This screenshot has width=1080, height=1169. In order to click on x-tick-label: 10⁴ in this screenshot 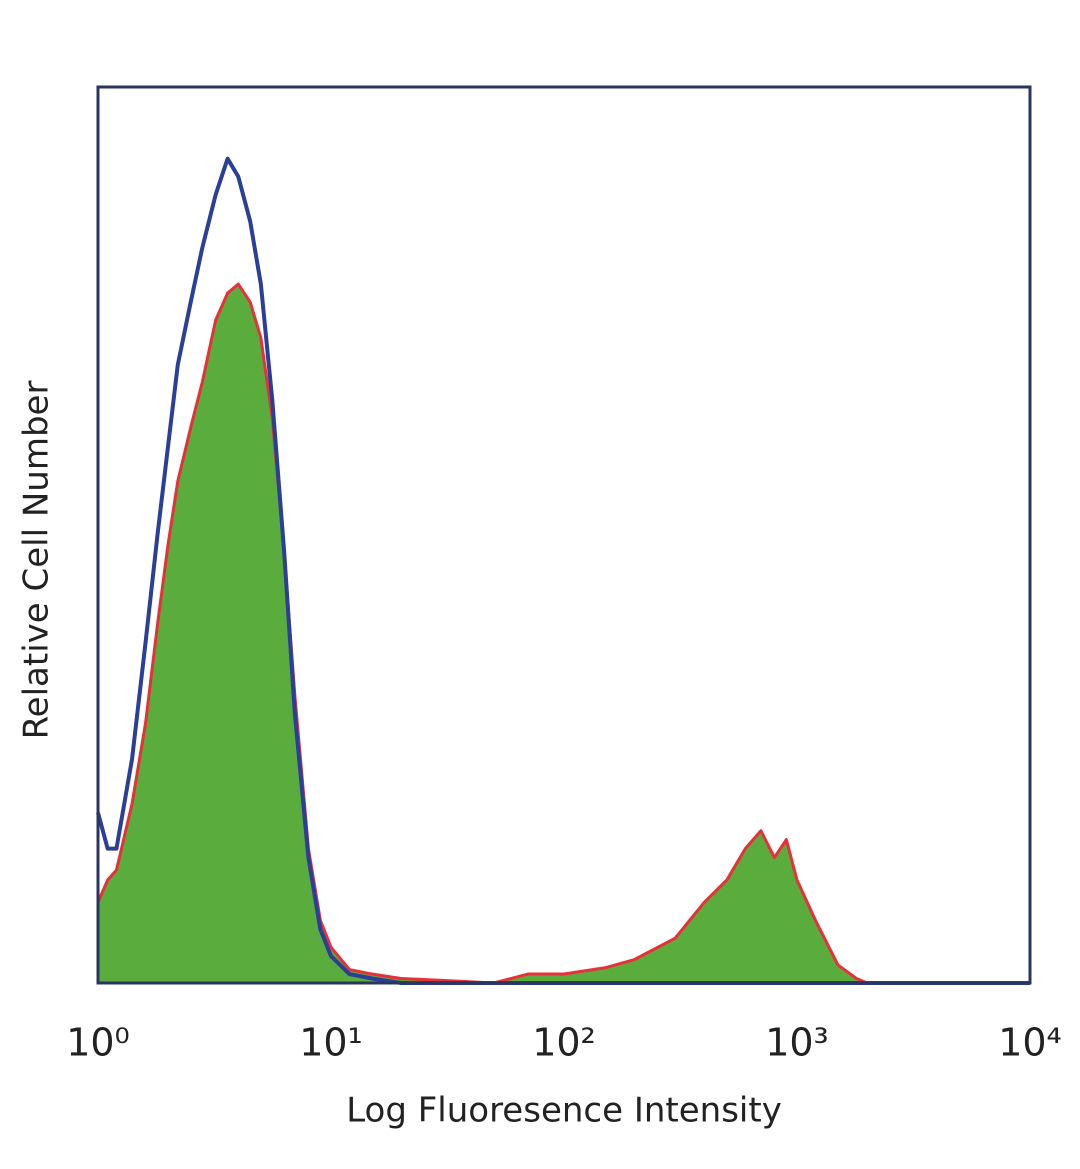, I will do `click(1030, 1043)`.